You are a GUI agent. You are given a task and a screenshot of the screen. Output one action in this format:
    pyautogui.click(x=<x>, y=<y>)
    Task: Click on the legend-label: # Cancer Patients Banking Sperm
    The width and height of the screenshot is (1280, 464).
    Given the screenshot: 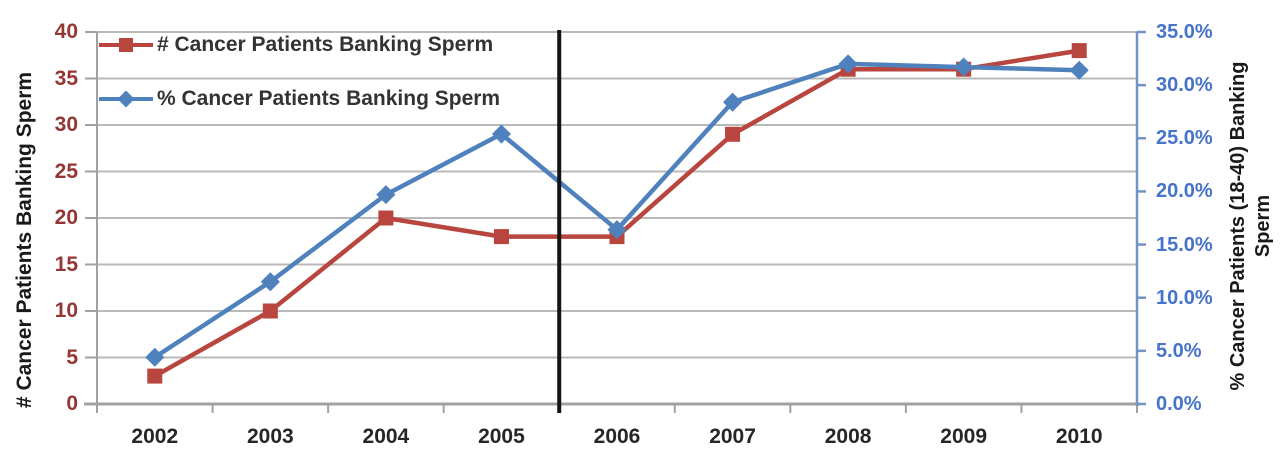 What is the action you would take?
    pyautogui.click(x=325, y=44)
    